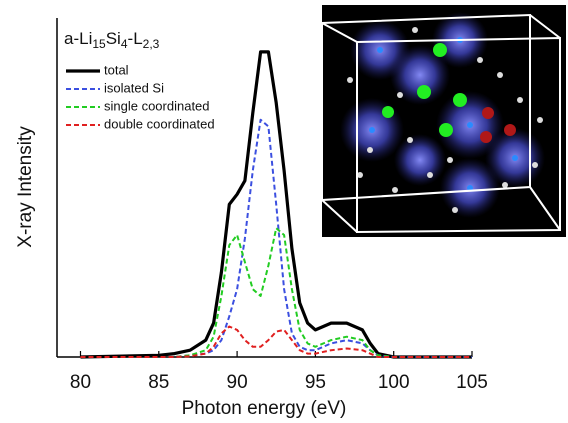  I want to click on legend-label: isolated Si, so click(134, 87).